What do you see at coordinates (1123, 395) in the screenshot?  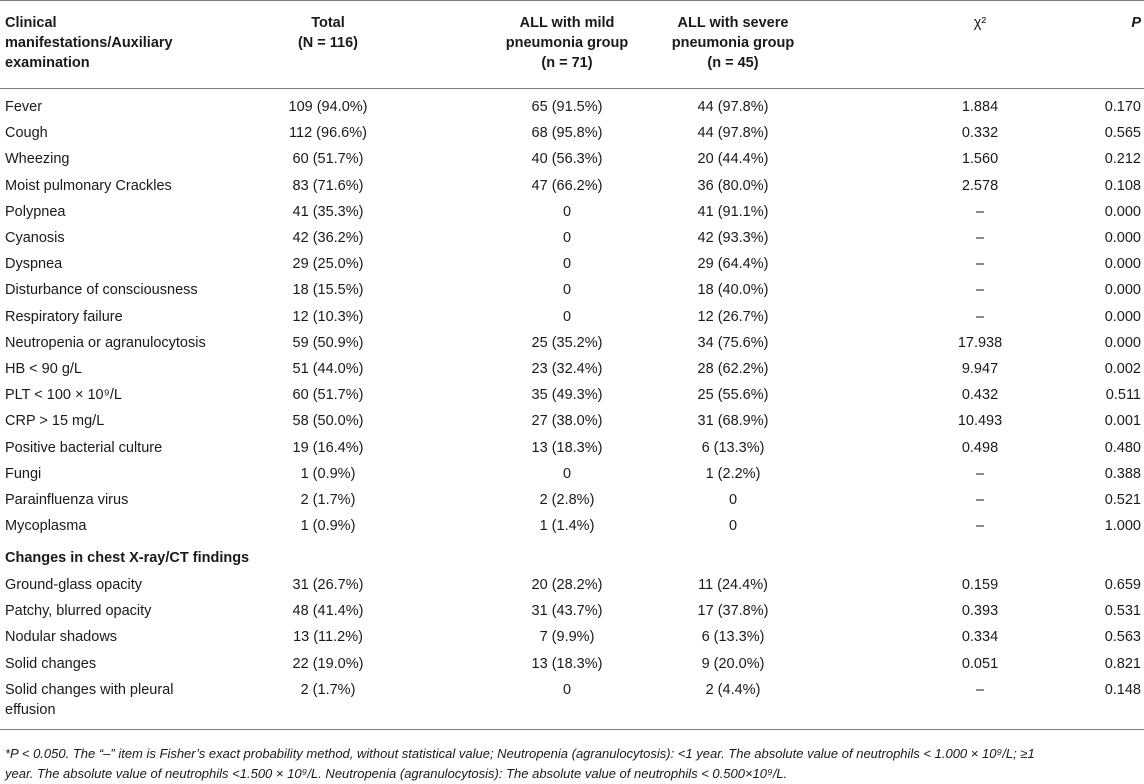 I see `cell-p: 0.511` at bounding box center [1123, 395].